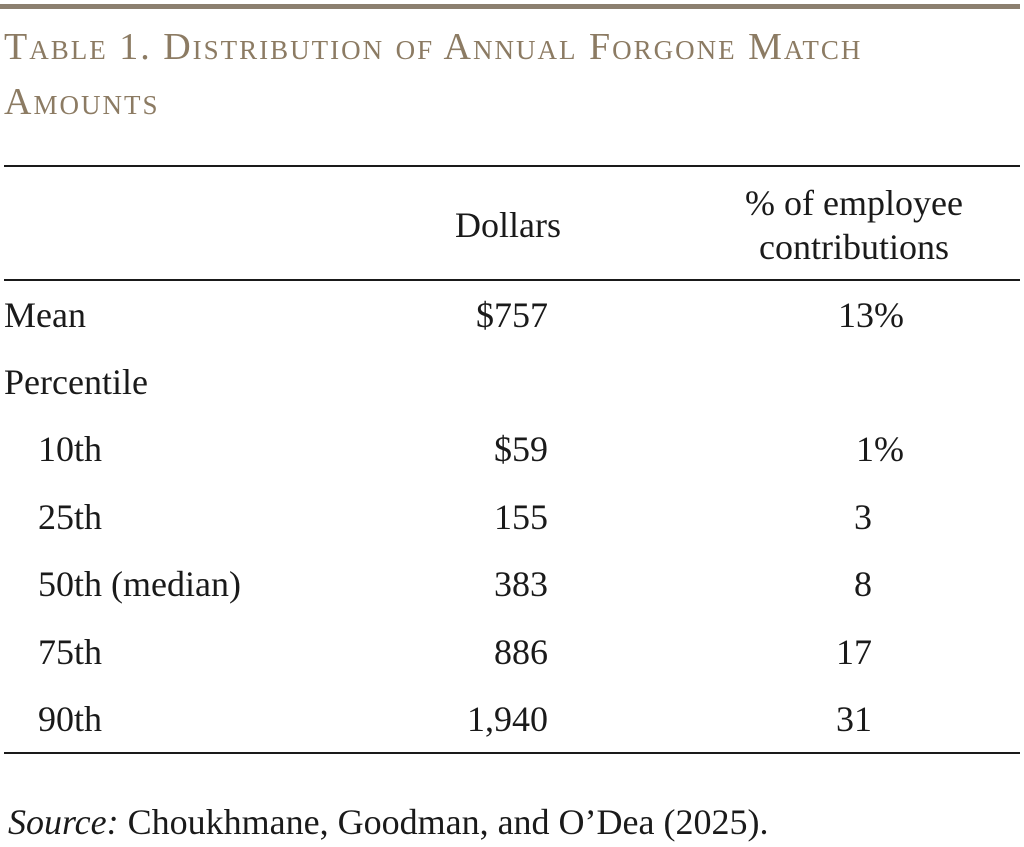 This screenshot has height=847, width=1024. I want to click on cell-pct-25th: 3, so click(863, 517).